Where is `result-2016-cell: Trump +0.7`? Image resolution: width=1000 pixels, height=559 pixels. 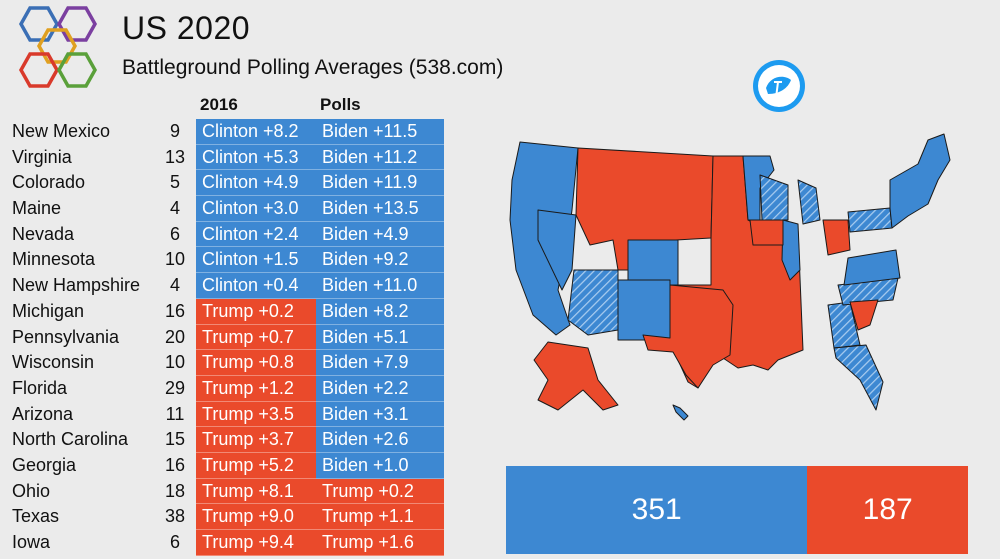 result-2016-cell: Trump +0.7 is located at coordinates (256, 337).